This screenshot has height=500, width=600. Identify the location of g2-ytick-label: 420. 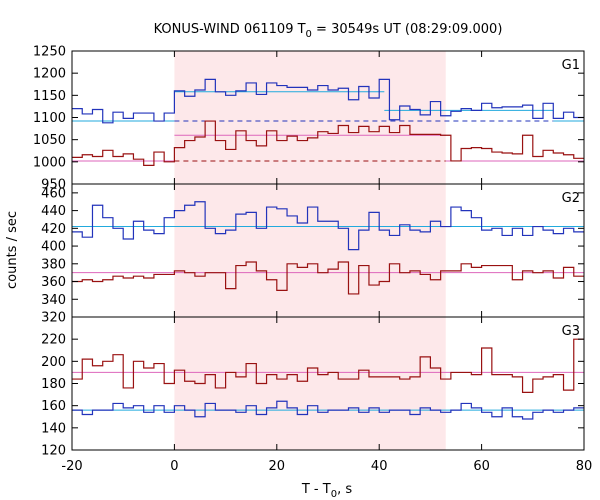
(53, 229).